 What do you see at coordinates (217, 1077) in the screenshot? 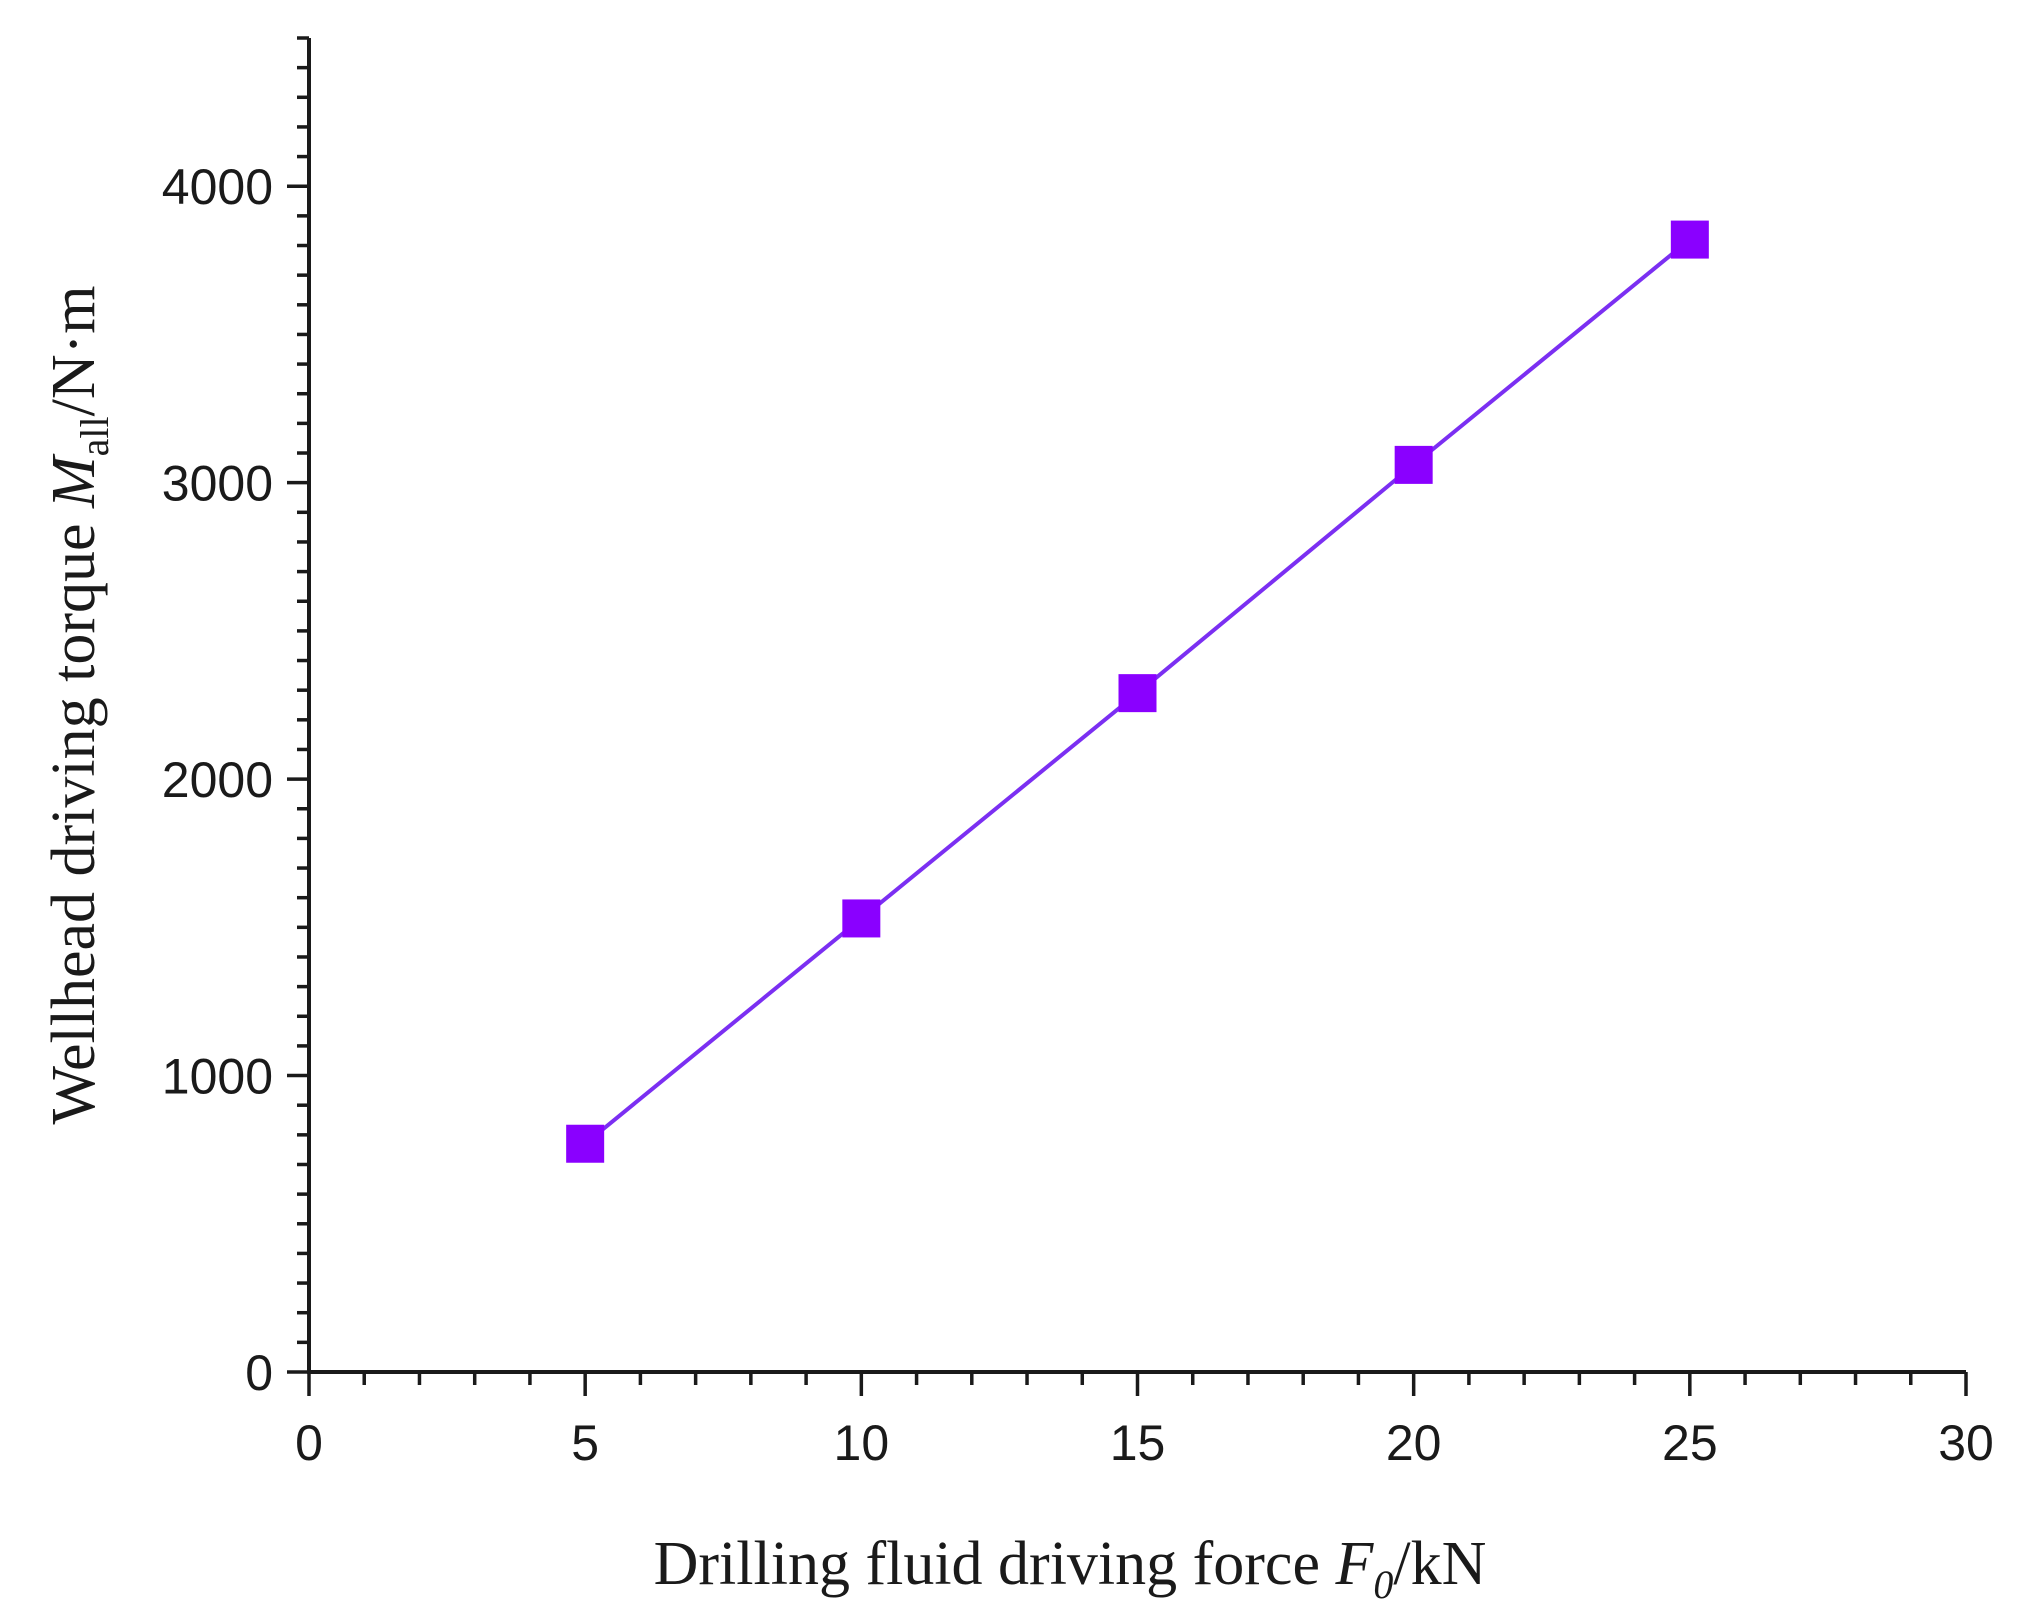
I see `y-tick-label: 1000` at bounding box center [217, 1077].